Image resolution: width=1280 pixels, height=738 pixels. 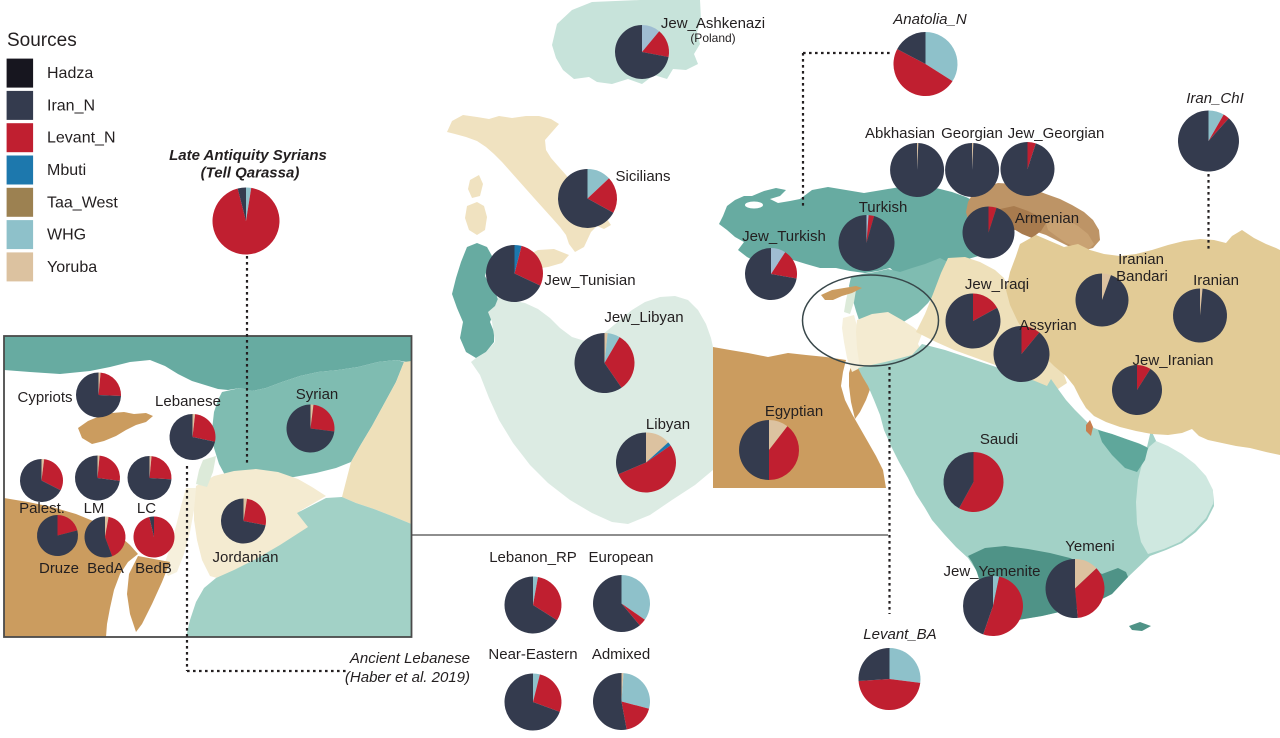 What do you see at coordinates (643, 317) in the screenshot?
I see `svg-text: Jew_Libyan` at bounding box center [643, 317].